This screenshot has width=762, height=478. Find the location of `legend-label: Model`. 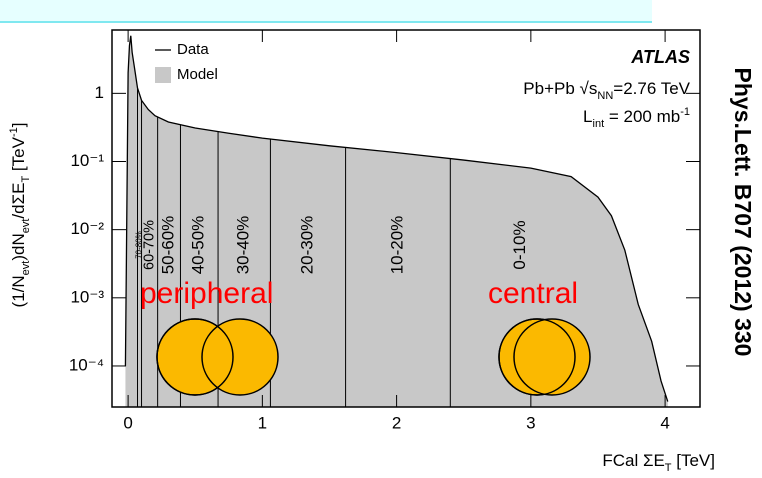

legend-label: Model is located at coordinates (197, 74).